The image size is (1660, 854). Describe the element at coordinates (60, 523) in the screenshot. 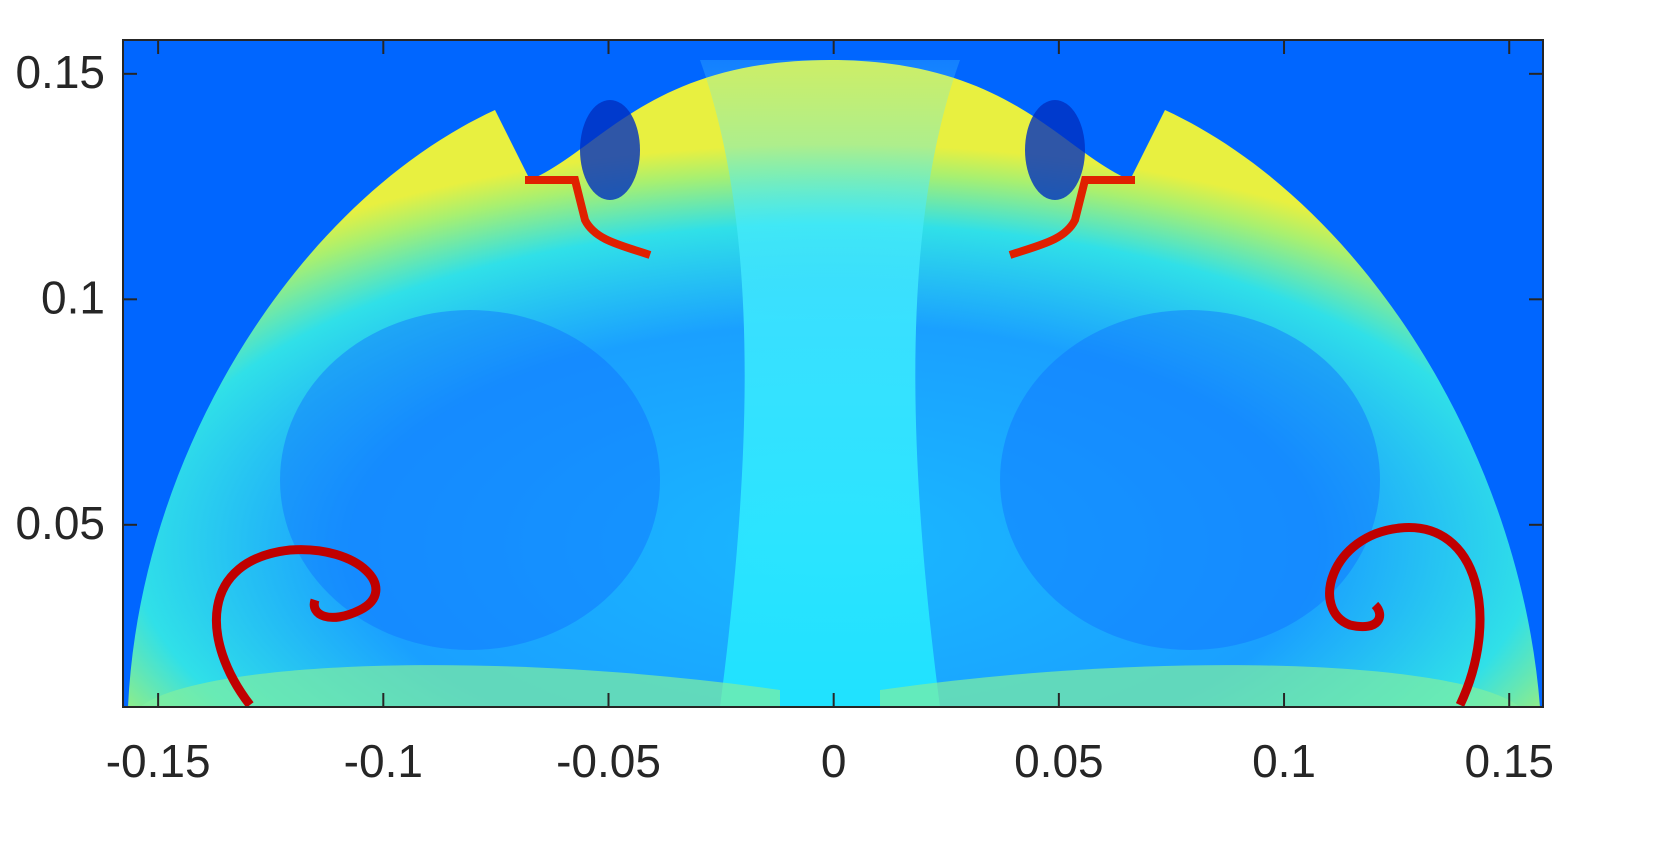

I see `y-tick-label: 0.05` at that location.